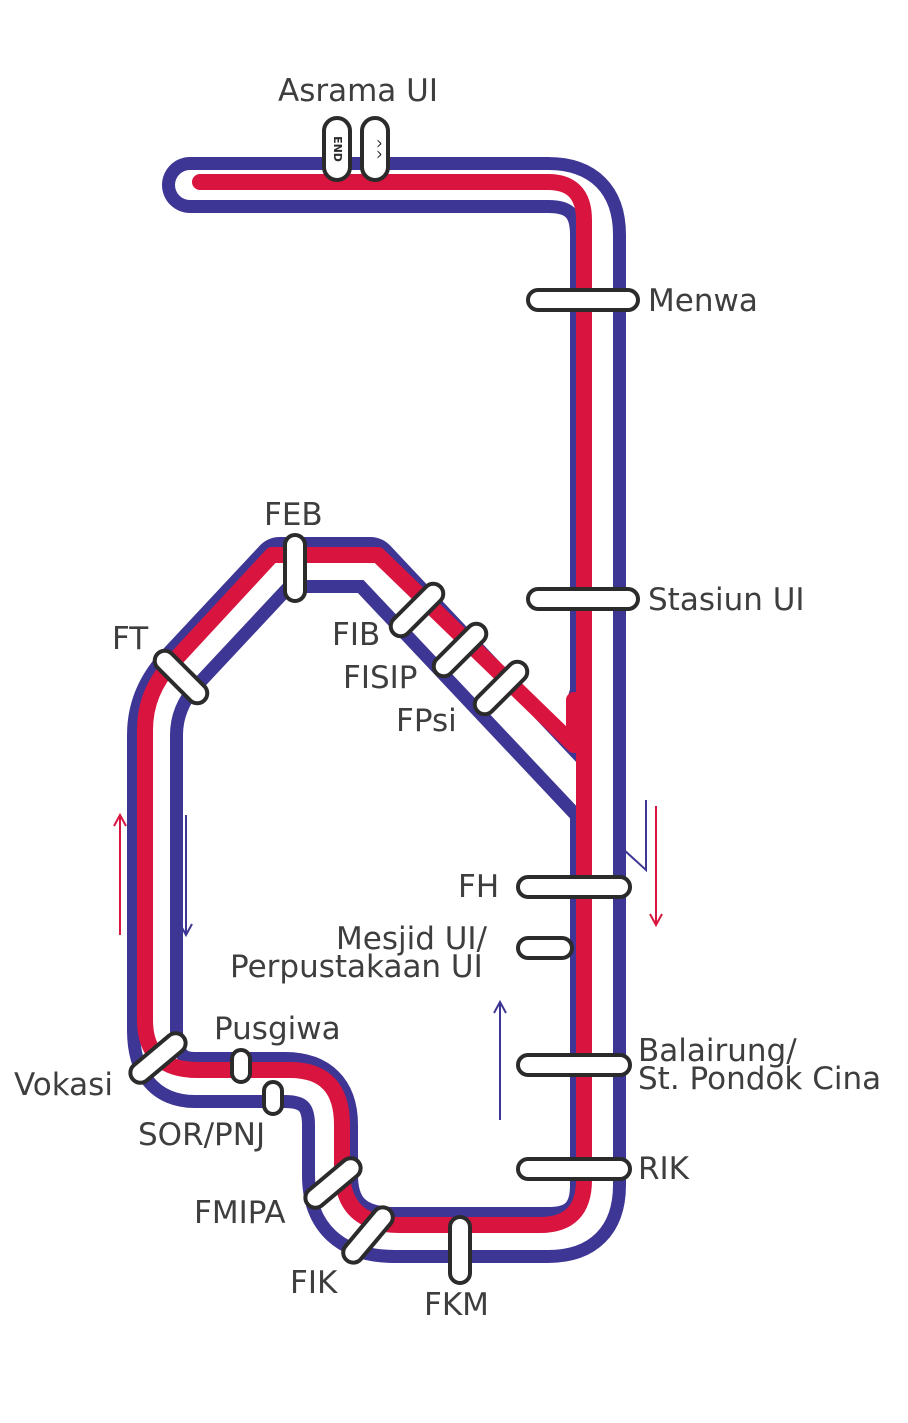 Image resolution: width=908 pixels, height=1423 pixels. I want to click on stop-stasiun-ui, so click(583, 599).